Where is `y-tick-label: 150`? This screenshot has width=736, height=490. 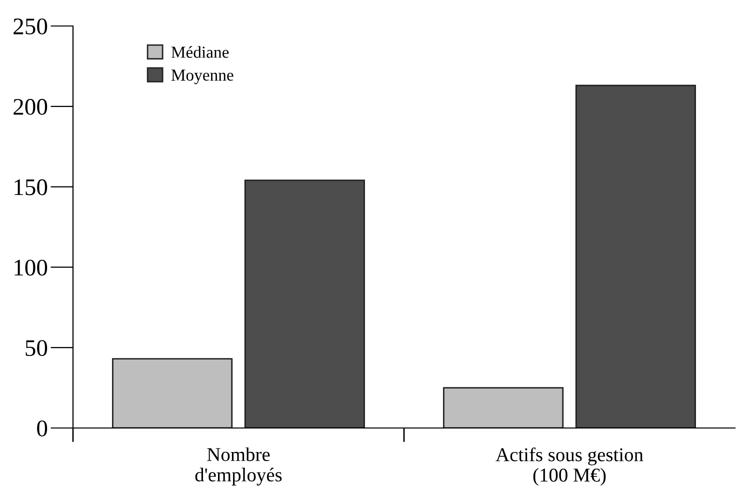
y-tick-label: 150 is located at coordinates (31, 187).